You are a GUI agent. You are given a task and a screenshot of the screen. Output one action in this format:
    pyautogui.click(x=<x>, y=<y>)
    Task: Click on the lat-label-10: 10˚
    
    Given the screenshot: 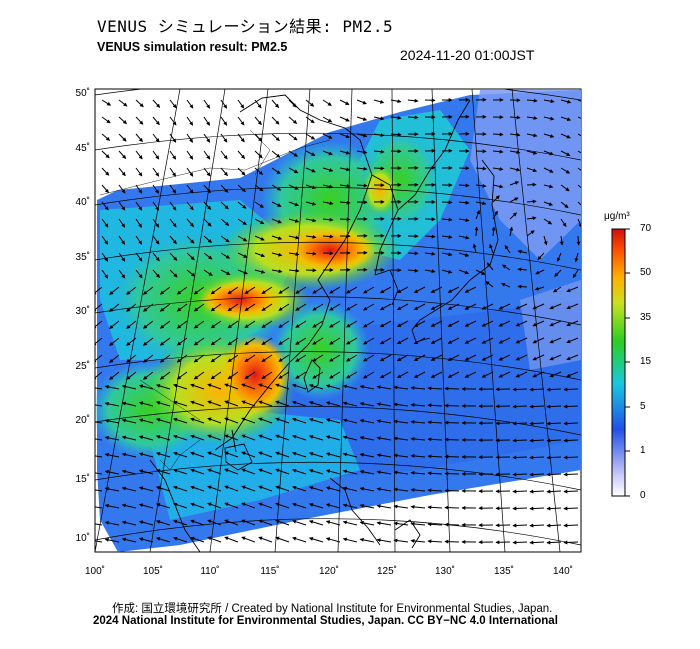 What is the action you would take?
    pyautogui.click(x=82, y=538)
    